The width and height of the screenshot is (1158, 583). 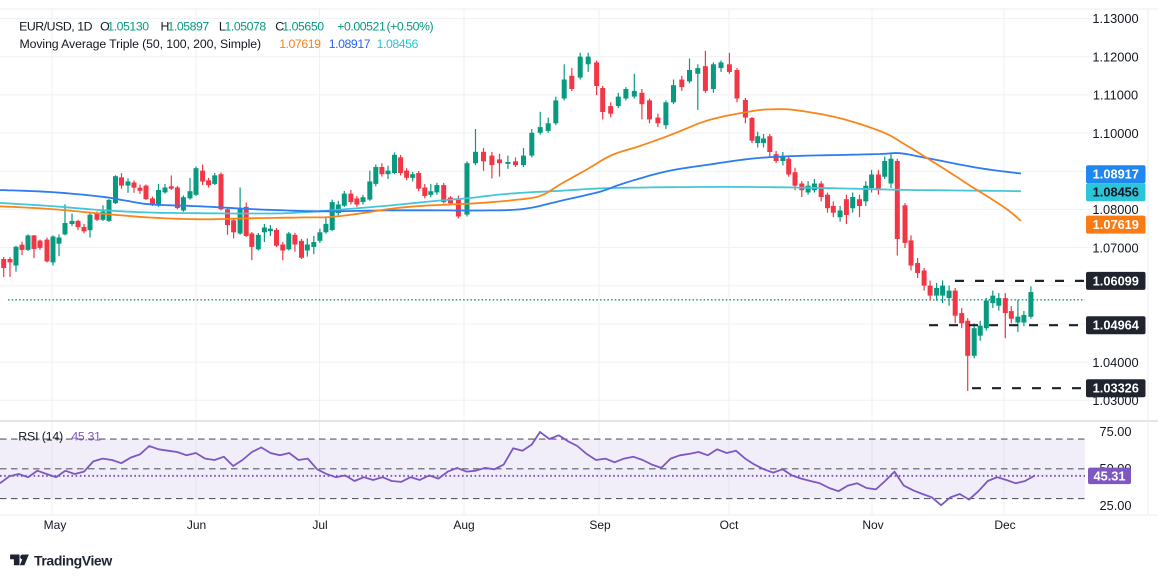 I want to click on svg-text: Oct, so click(x=729, y=525).